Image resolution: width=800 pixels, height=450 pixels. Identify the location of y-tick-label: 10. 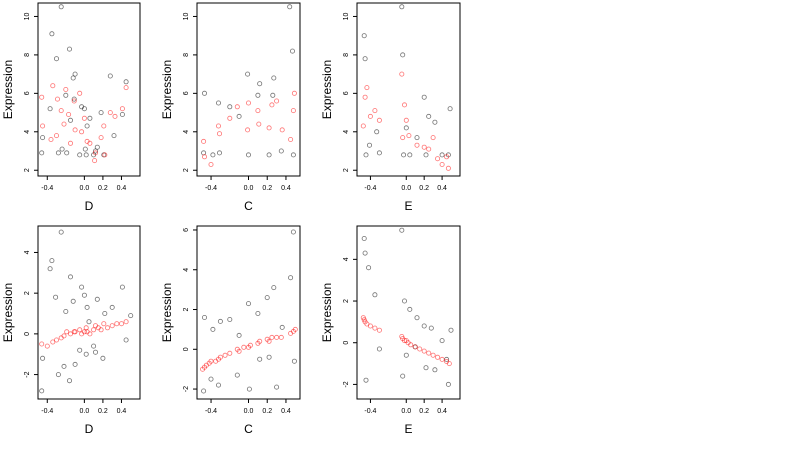
(27, 16).